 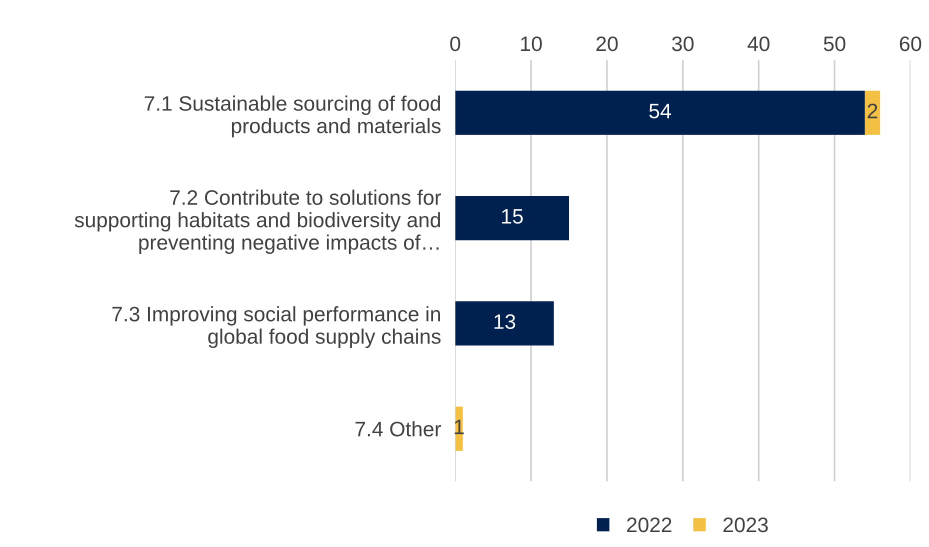 I want to click on x-tick-label: 50, so click(x=835, y=44).